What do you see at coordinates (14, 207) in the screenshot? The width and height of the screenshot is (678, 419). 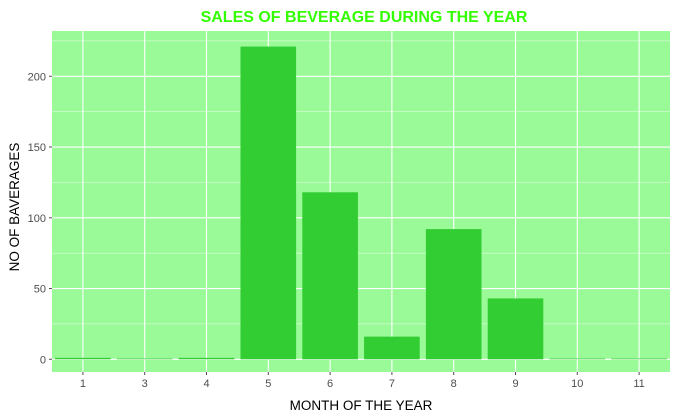 I see `y-axis-title: NO OF BAVERAGES` at bounding box center [14, 207].